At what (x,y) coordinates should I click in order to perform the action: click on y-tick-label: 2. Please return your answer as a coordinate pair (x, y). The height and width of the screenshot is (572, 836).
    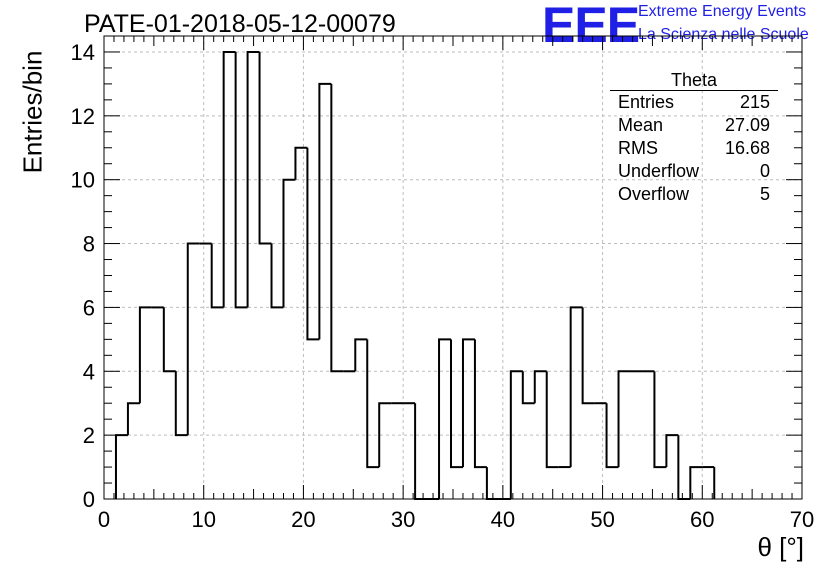
    Looking at the image, I should click on (89, 435).